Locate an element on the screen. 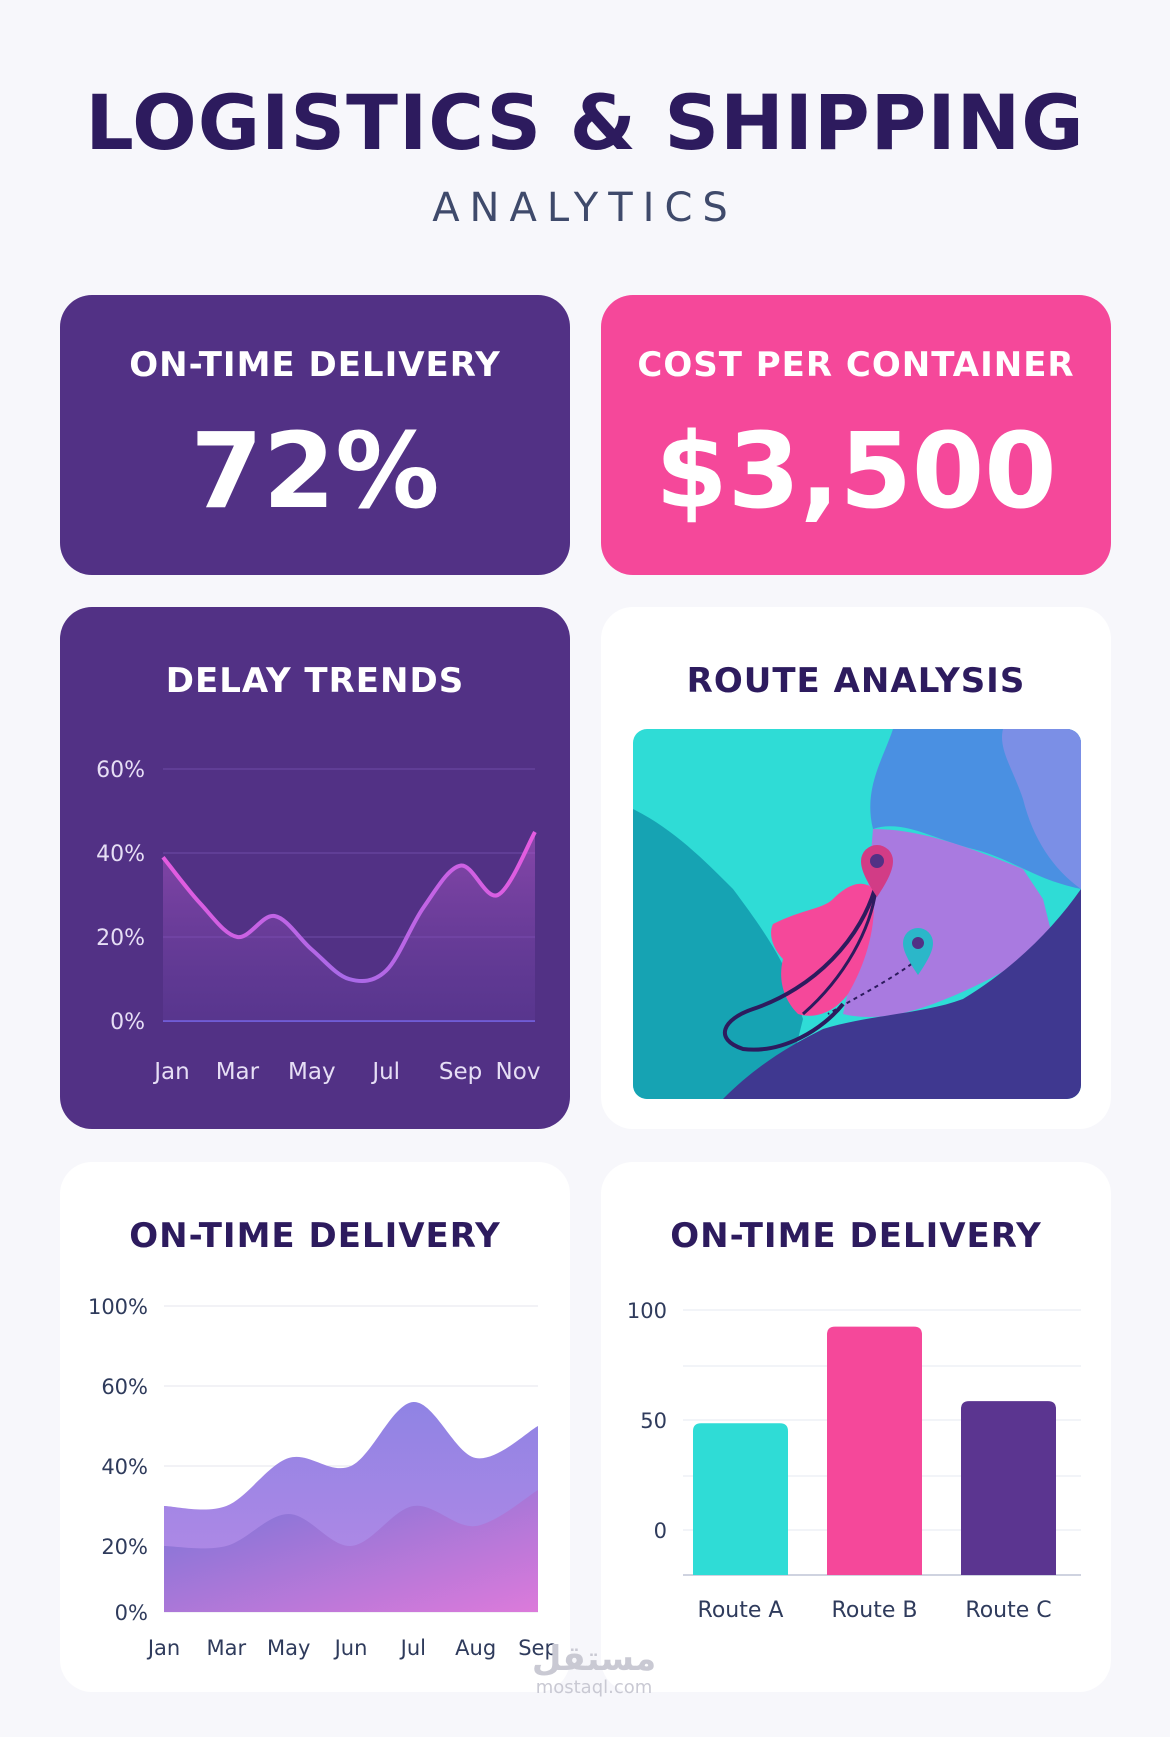  kpi-label: COST PER CONTAINER is located at coordinates (856, 365).